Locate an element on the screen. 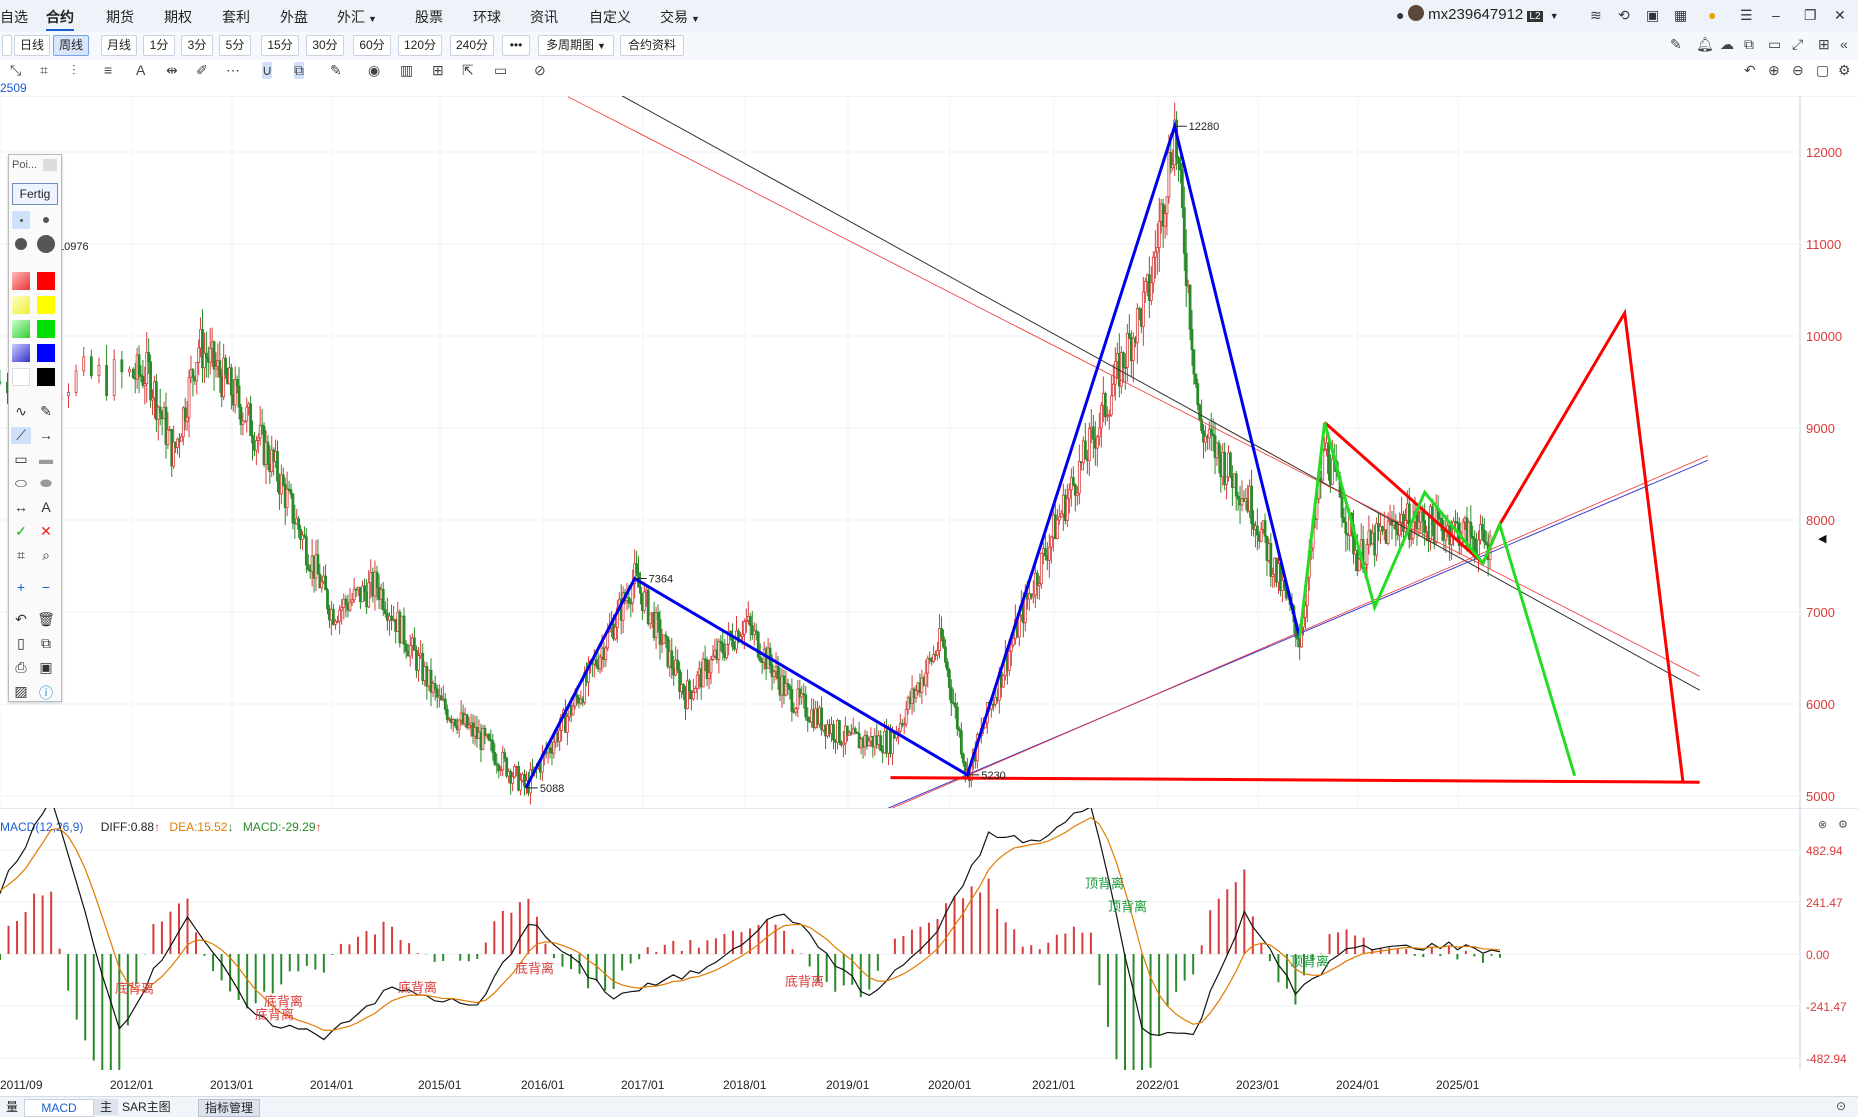  menu-icon: ☰ is located at coordinates (1746, 15).